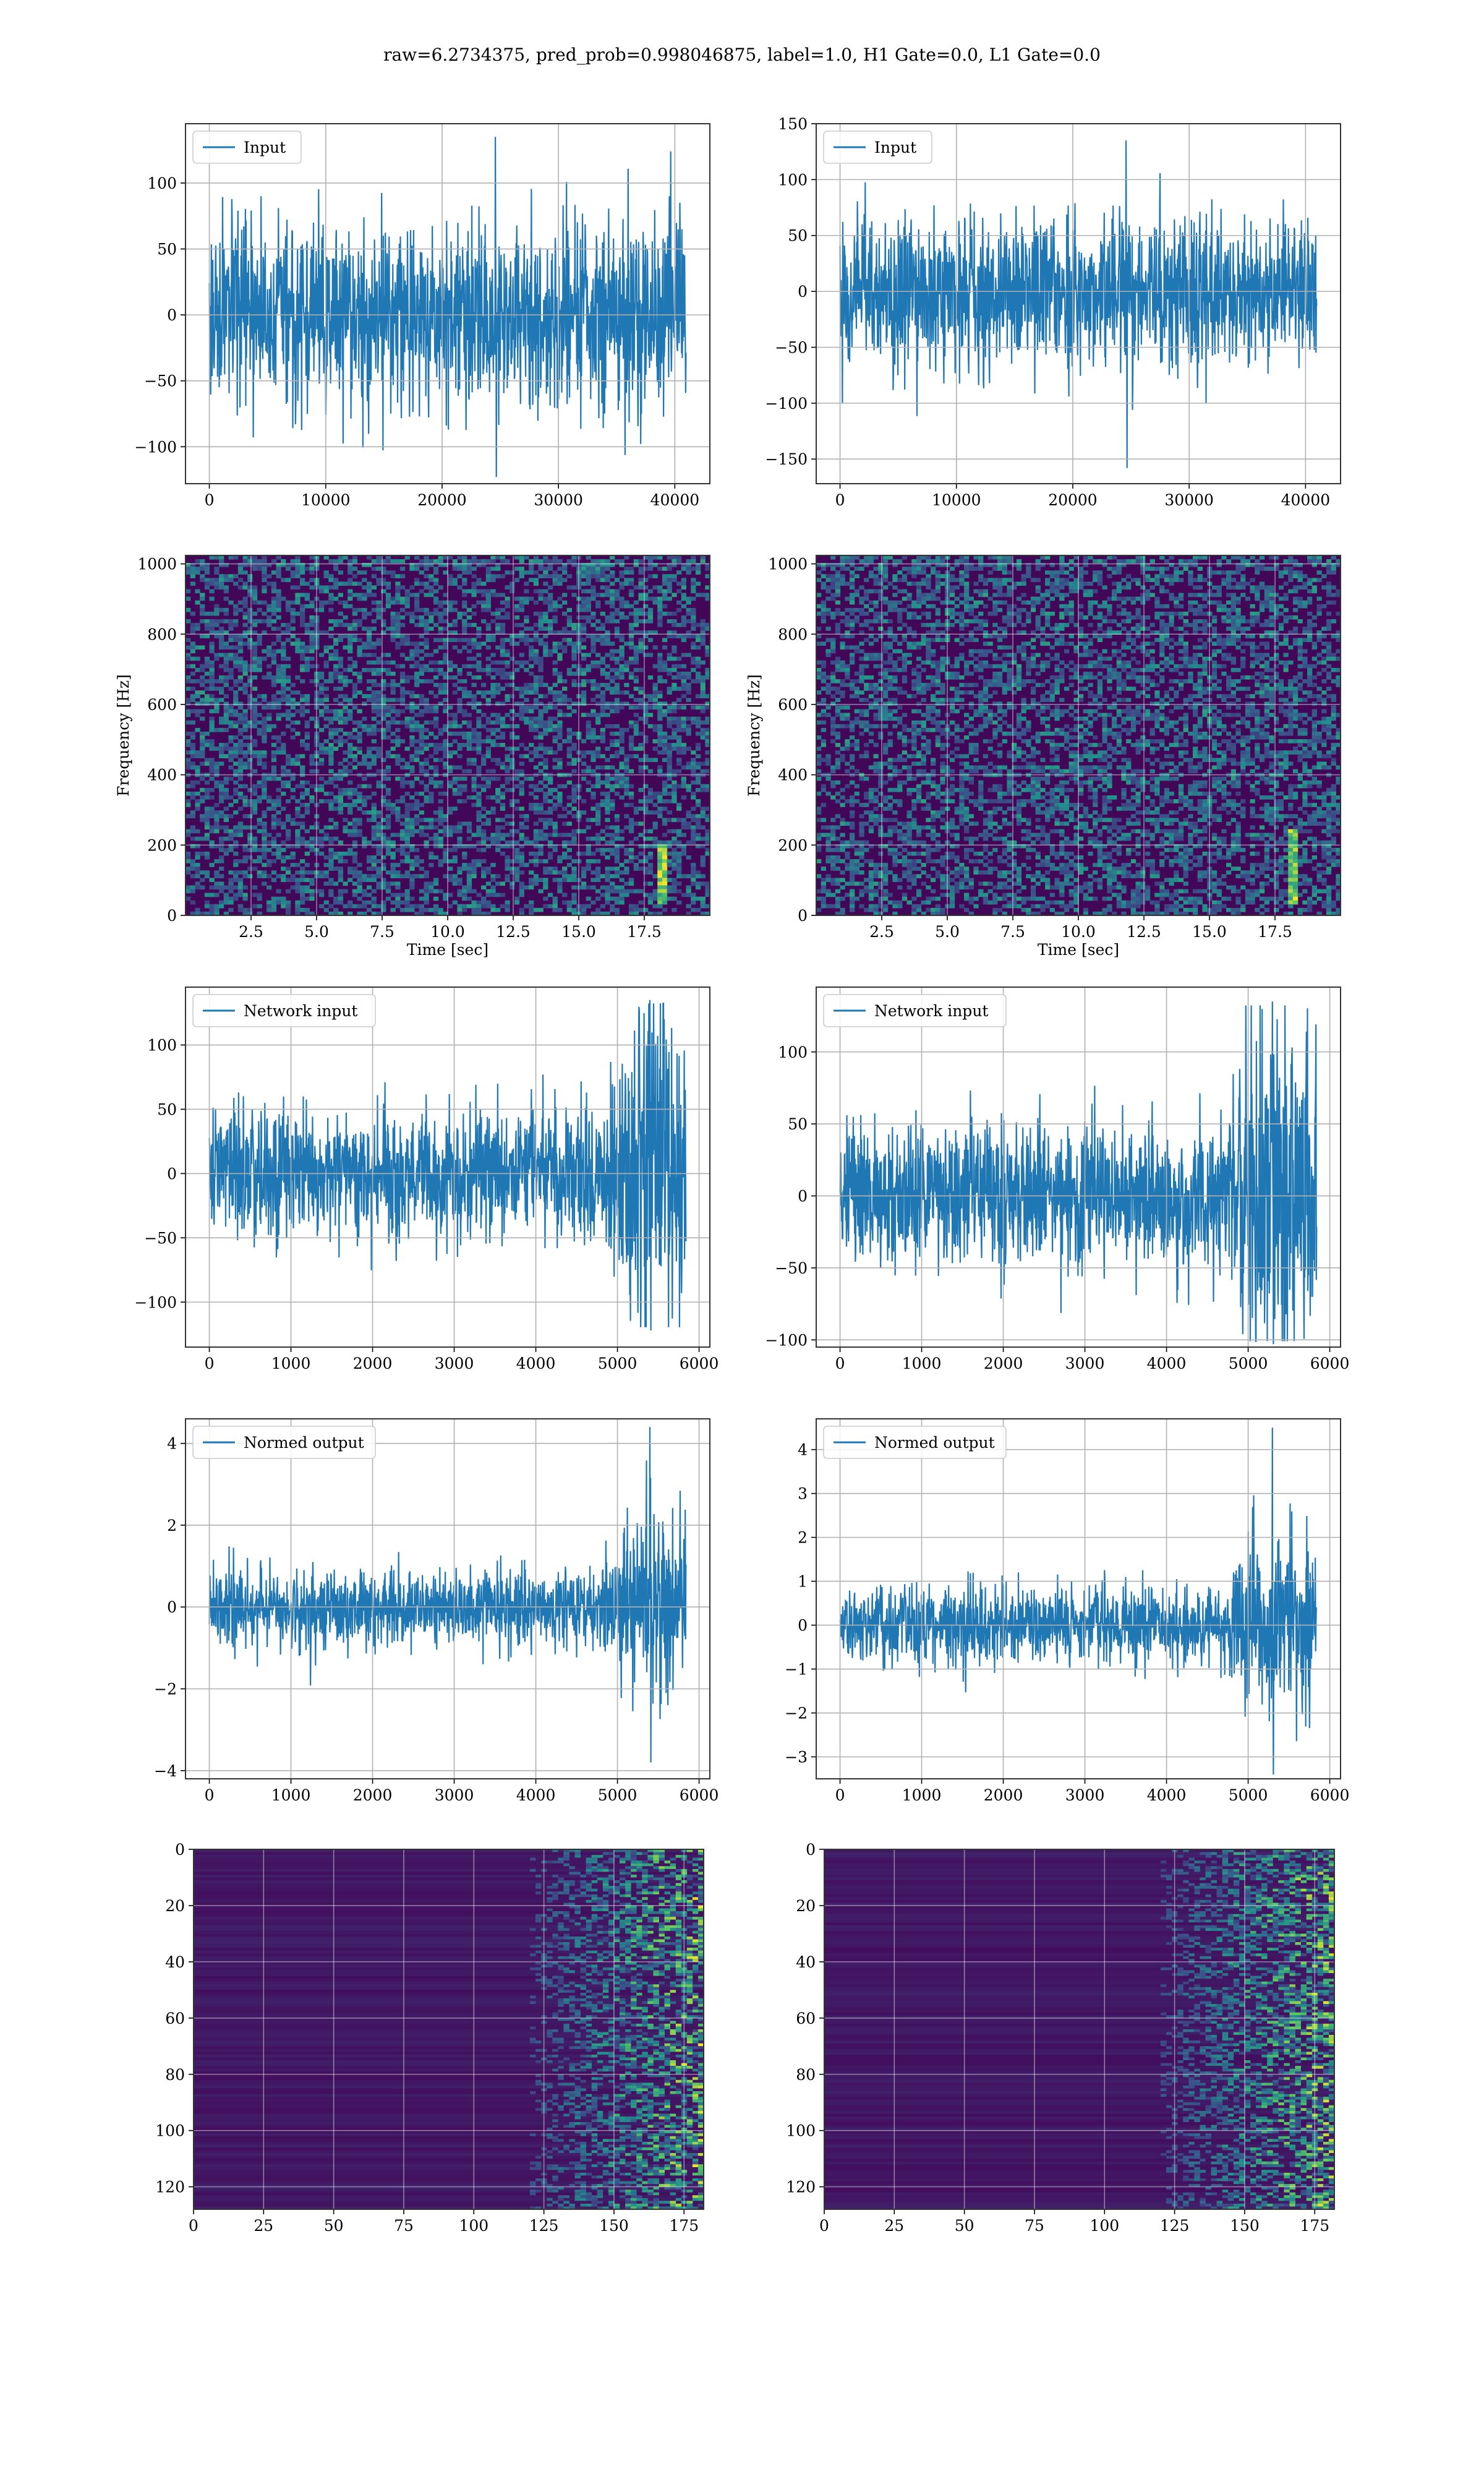  Describe the element at coordinates (1189, 500) in the screenshot. I see `x-tick-label: 30000` at that location.